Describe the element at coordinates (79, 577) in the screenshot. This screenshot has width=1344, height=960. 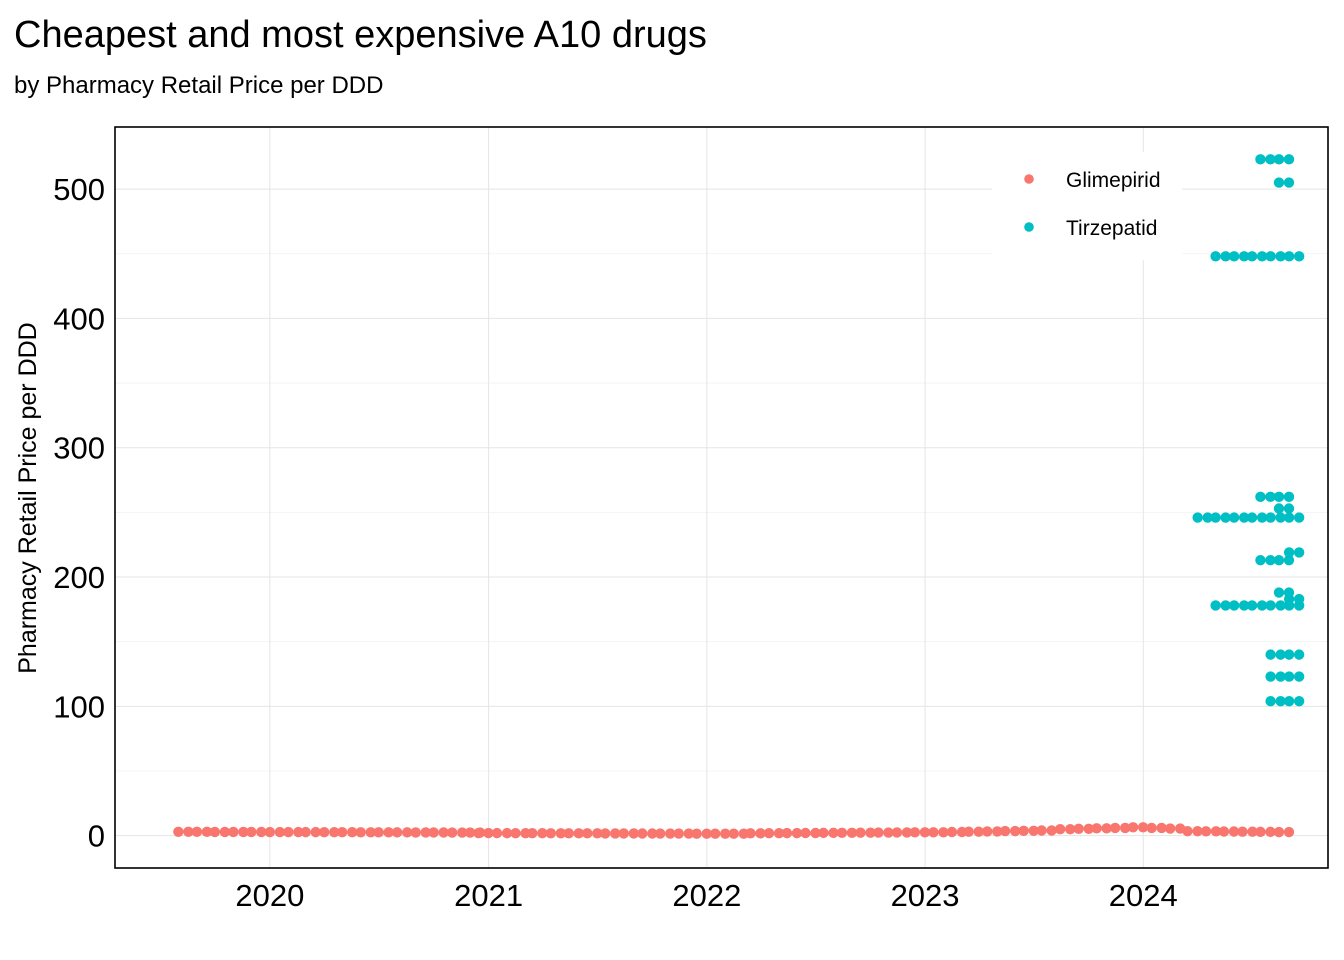
I see `y-tick-label: 200` at that location.